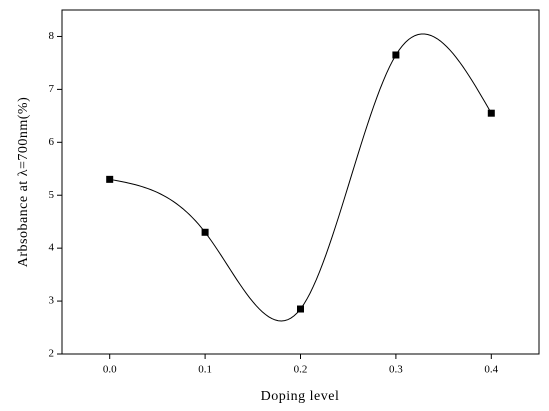 The image size is (549, 411). I want to click on x-tick-label: 0.3, so click(396, 370).